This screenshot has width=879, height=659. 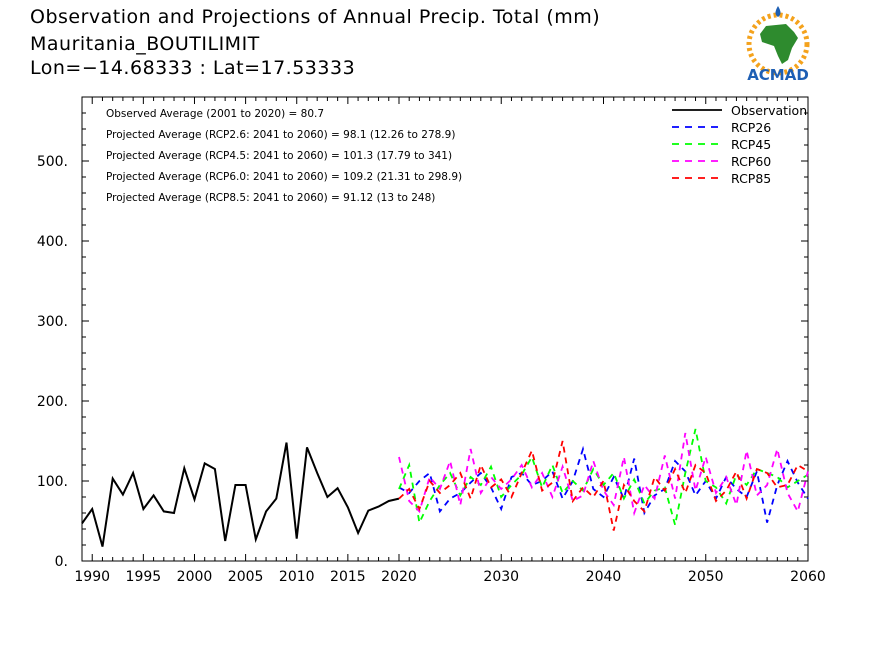 I want to click on y-tick-label: 200., so click(x=52, y=402).